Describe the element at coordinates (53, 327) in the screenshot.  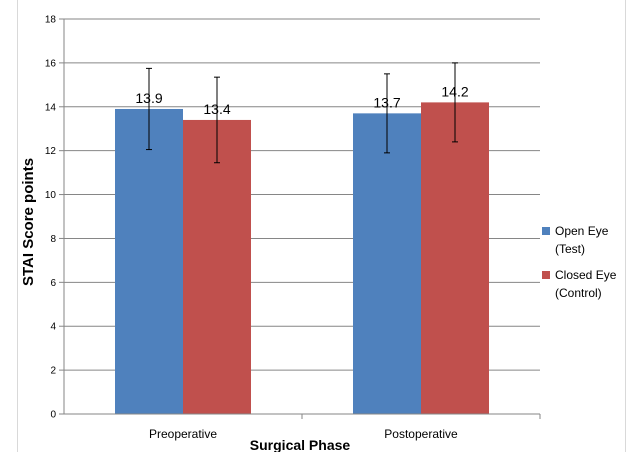
I see `y-tick-label: 4` at that location.